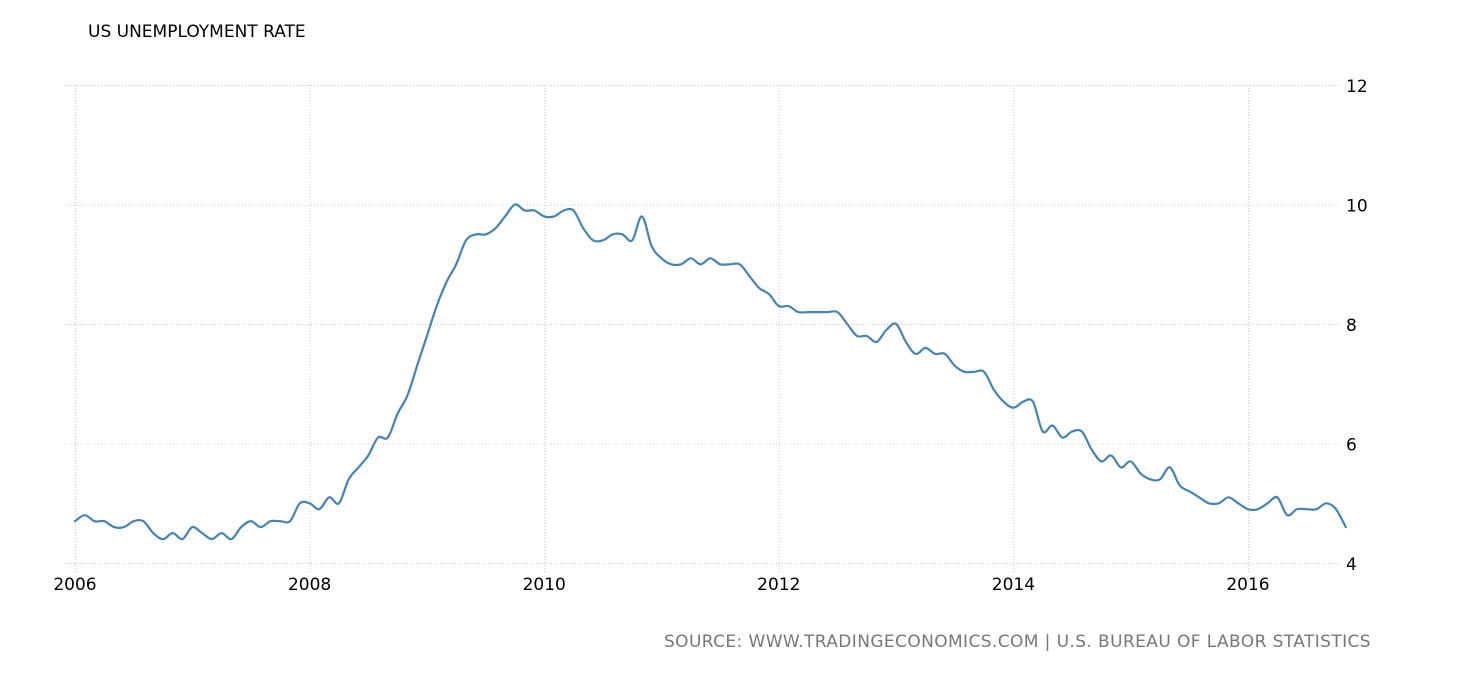 This screenshot has height=680, width=1460. I want to click on y-axis-tick-labels: 4 6 8 10 12, so click(1357, 326).